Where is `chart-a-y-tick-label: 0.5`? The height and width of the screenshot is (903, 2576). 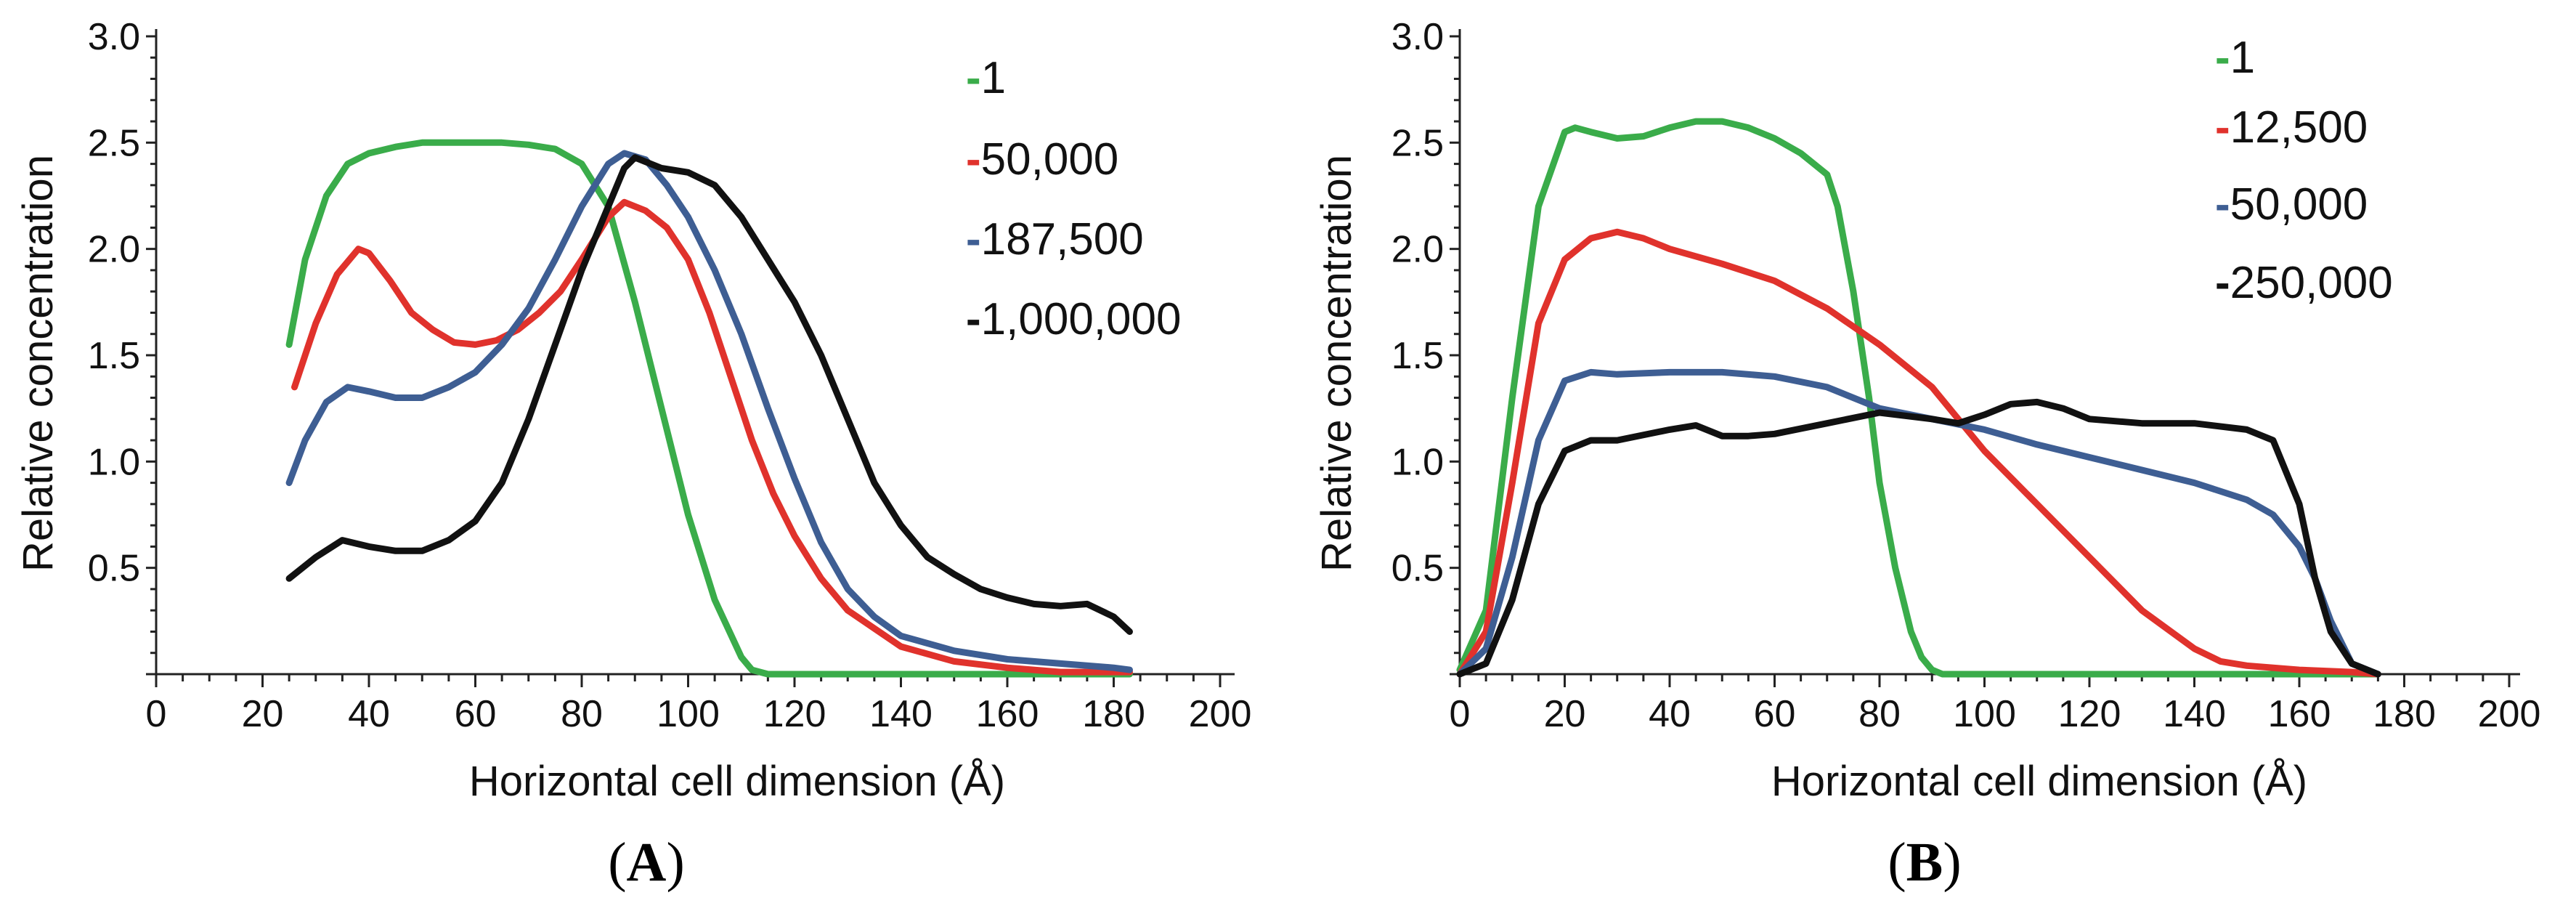
chart-a-y-tick-label: 0.5 is located at coordinates (114, 569).